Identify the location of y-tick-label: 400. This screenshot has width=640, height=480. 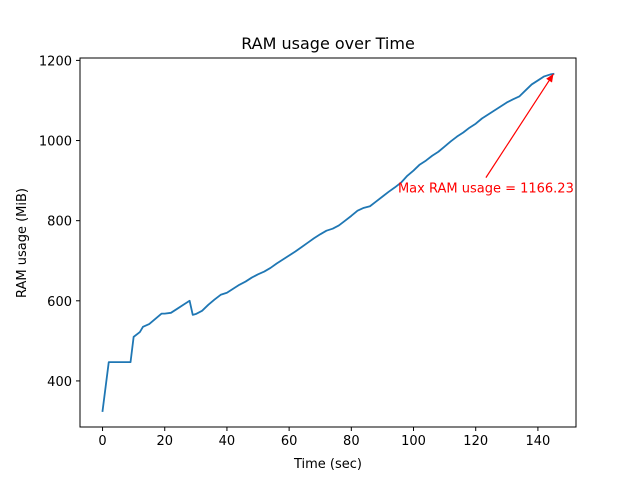
(59, 382).